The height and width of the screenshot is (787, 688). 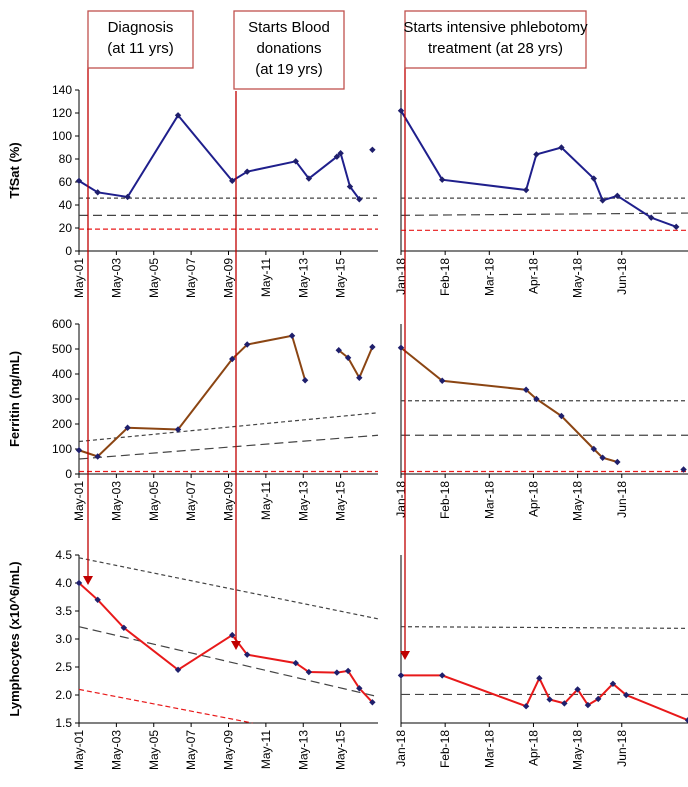 What do you see at coordinates (289, 27) in the screenshot?
I see `annotation-text: Starts Blood` at bounding box center [289, 27].